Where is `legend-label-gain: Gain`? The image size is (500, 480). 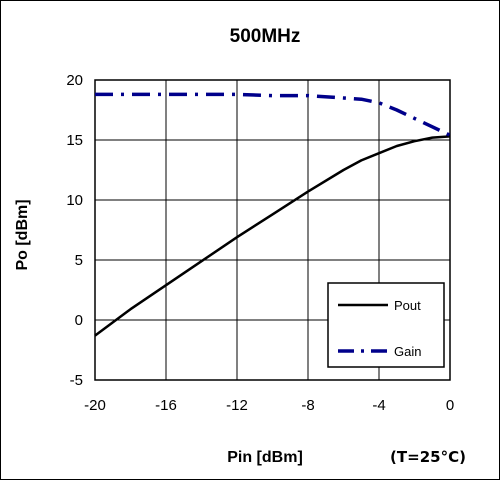
legend-label-gain: Gain is located at coordinates (407, 351).